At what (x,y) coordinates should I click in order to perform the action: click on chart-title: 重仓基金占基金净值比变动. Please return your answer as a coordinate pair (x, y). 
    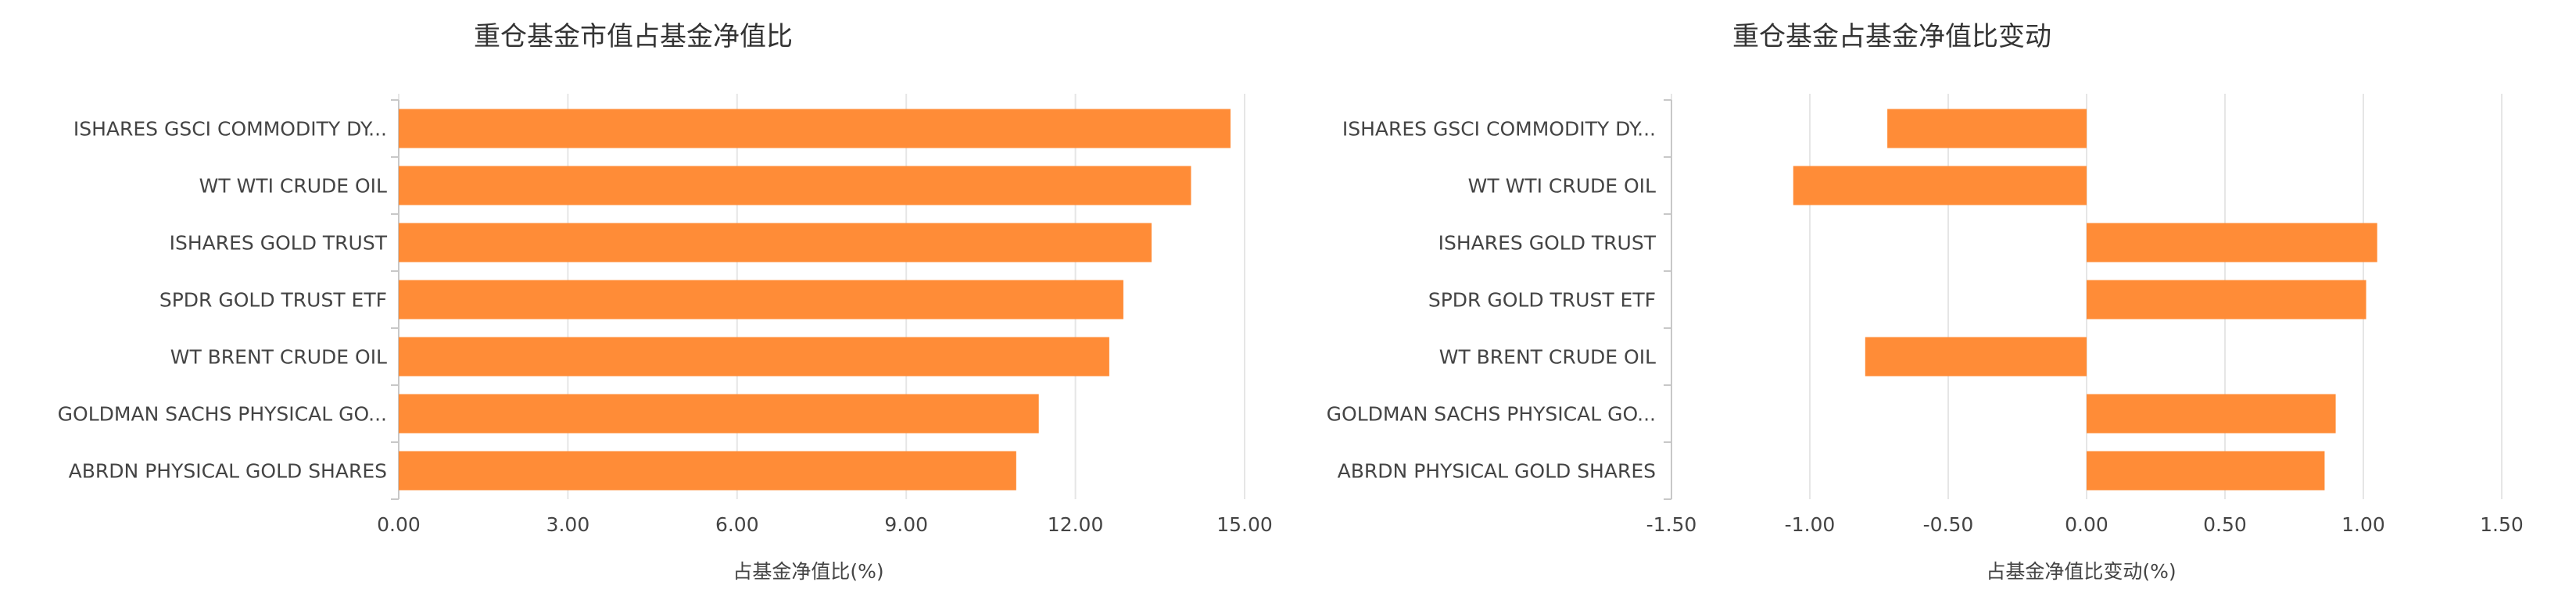
    Looking at the image, I should click on (1892, 37).